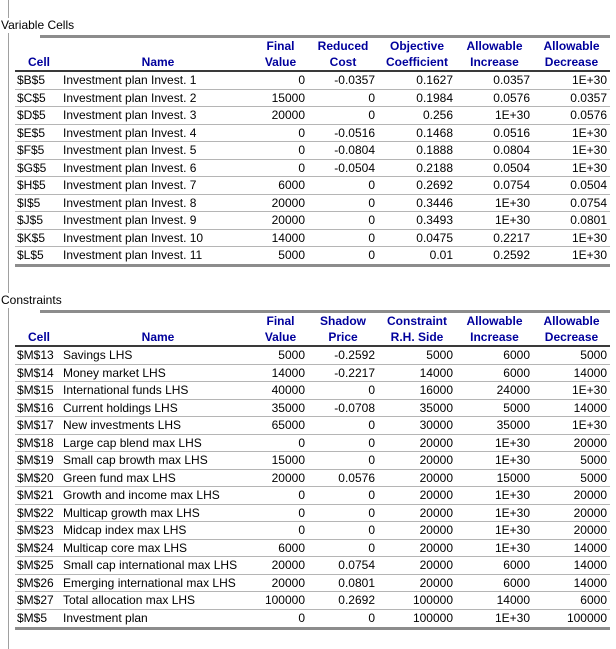  Describe the element at coordinates (125, 530) in the screenshot. I see `name-cell: Midcap index max LHS` at that location.